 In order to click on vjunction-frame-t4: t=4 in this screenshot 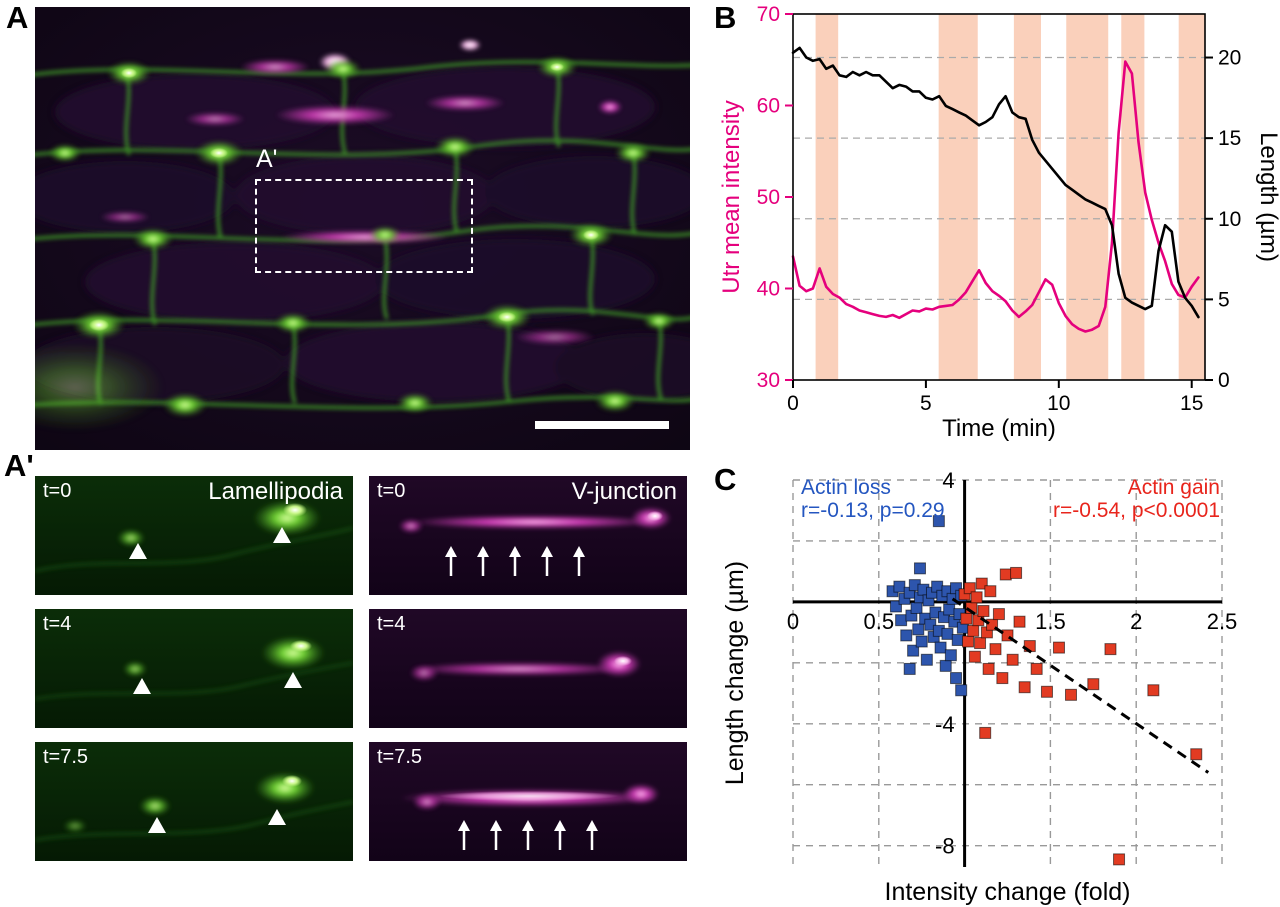, I will do `click(528, 668)`.